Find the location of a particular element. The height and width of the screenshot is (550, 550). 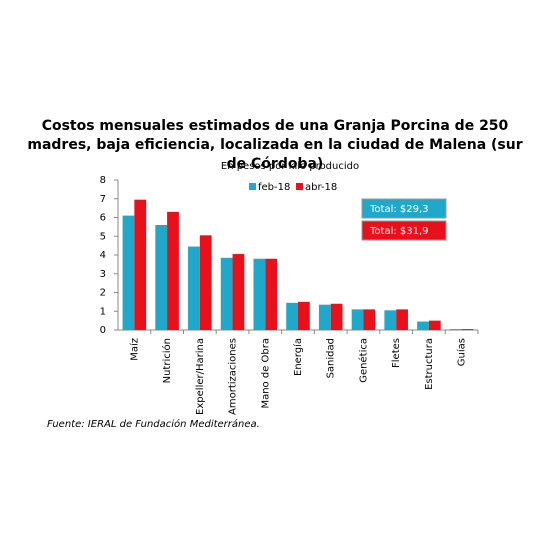

x-tick-label: Genética is located at coordinates (363, 360).